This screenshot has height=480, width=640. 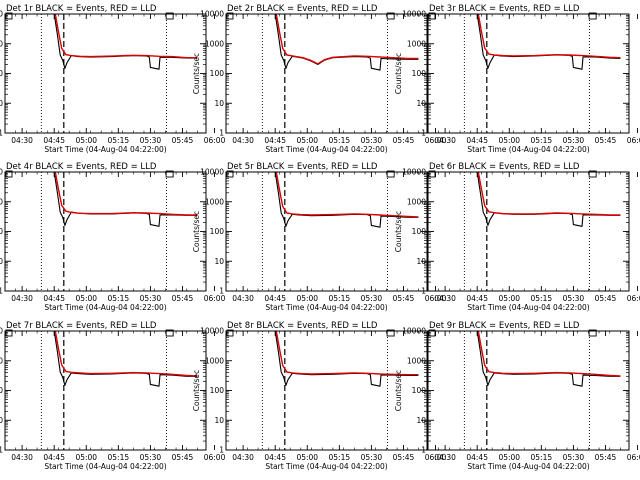 I want to click on panel-title: Det 7r BLACK = Events, RED = LLD, so click(x=81, y=326).